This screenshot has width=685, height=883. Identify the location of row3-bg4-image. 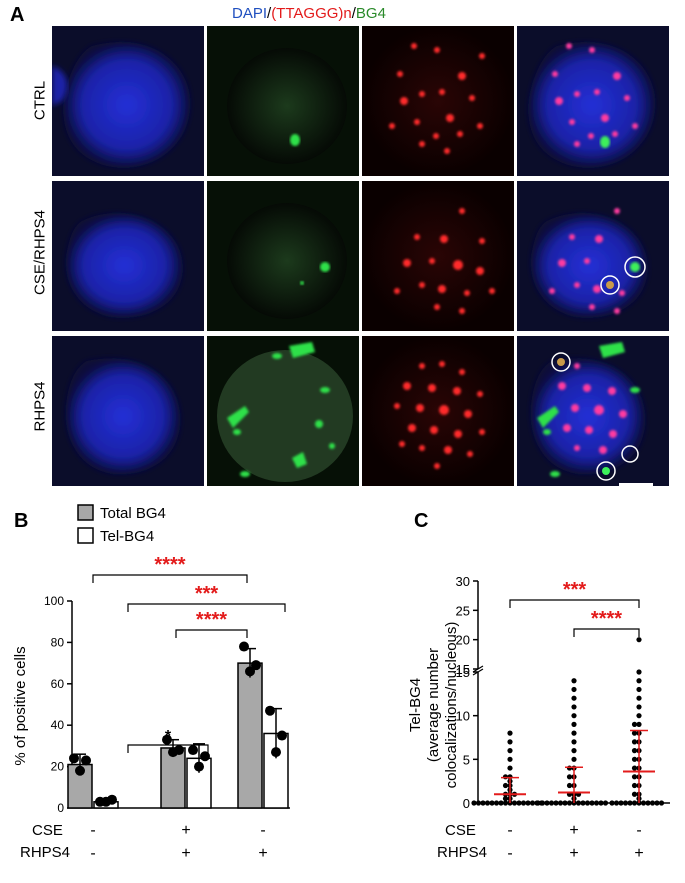
(283, 411).